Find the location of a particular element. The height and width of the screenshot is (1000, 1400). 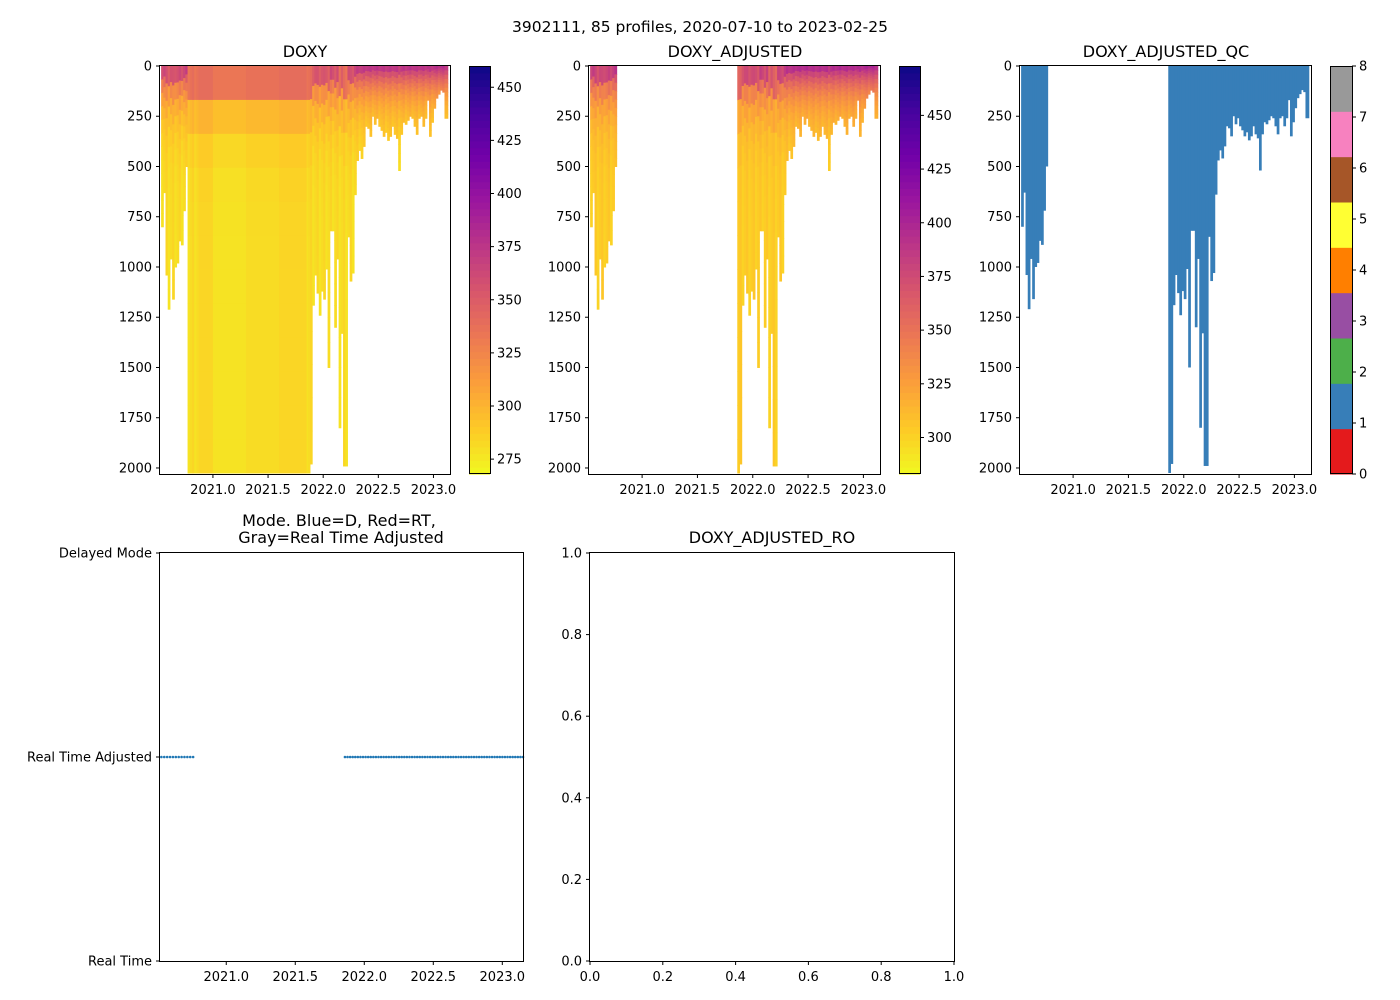

panel-mode-title-line-1: Mode. Blue=D, Red=RT, is located at coordinates (339, 520).